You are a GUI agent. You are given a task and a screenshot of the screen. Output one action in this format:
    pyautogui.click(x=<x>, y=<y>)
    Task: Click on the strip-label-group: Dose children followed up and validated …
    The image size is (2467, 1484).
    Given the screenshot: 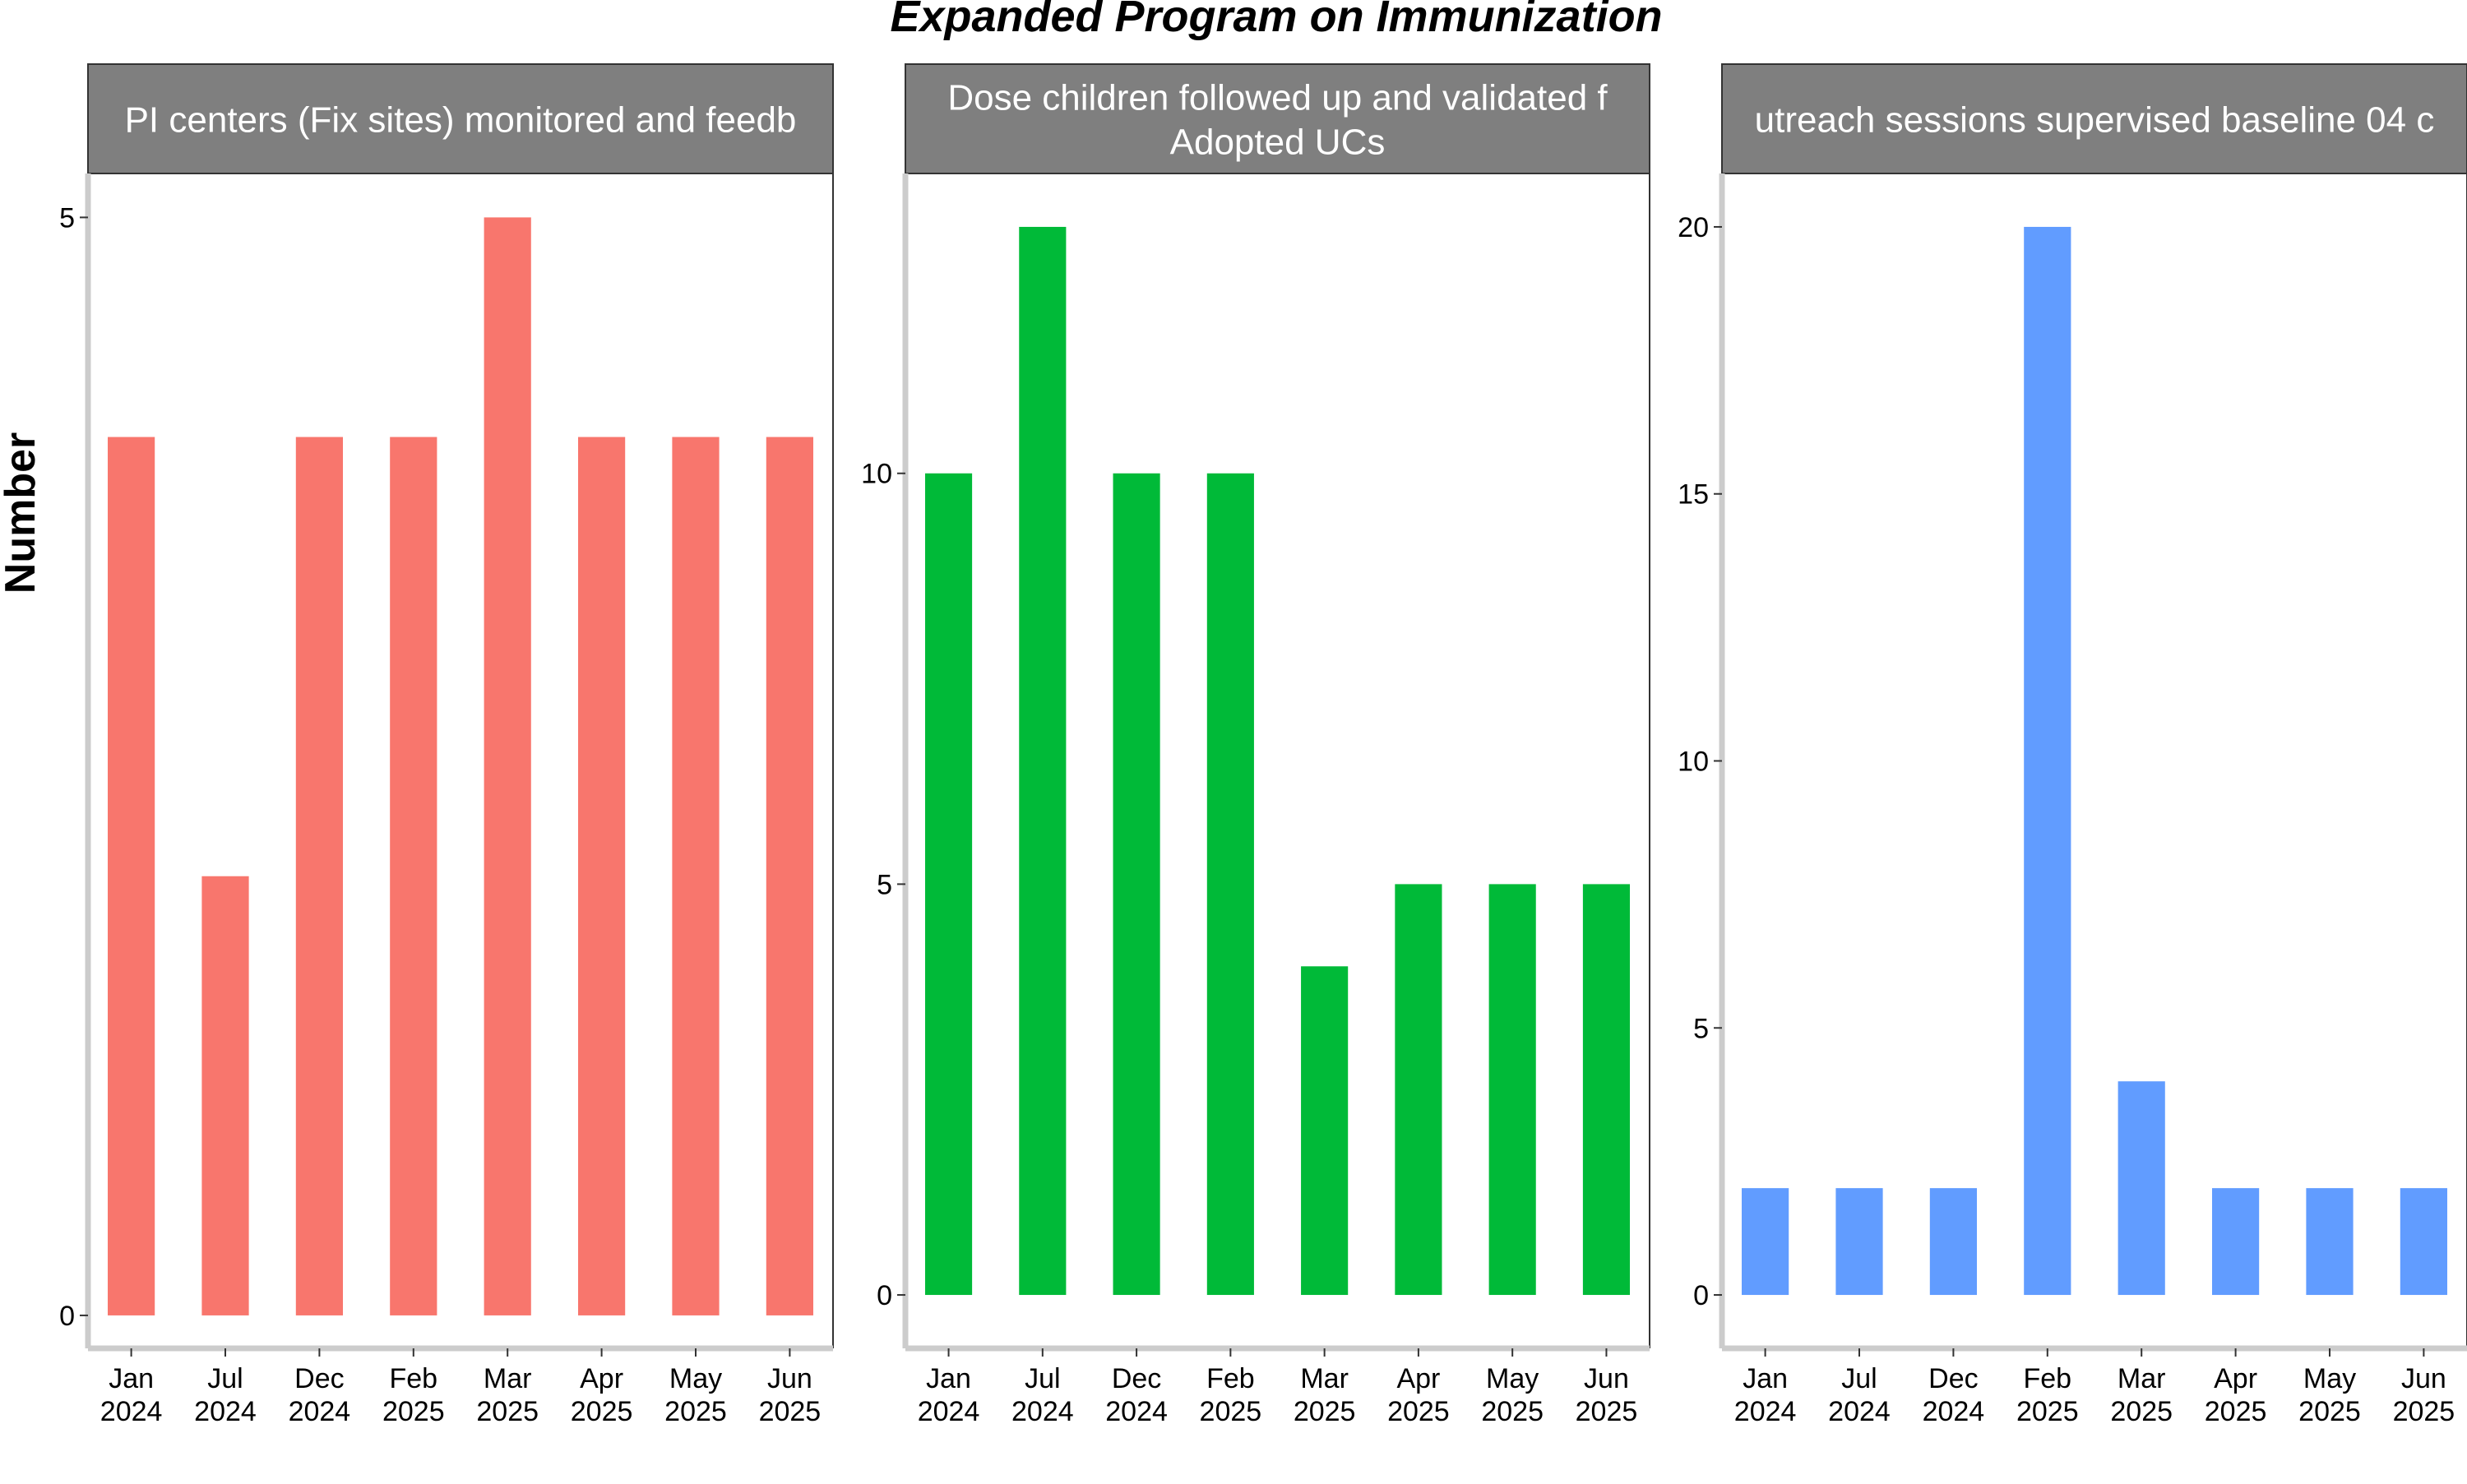 What is the action you would take?
    pyautogui.click(x=1278, y=121)
    